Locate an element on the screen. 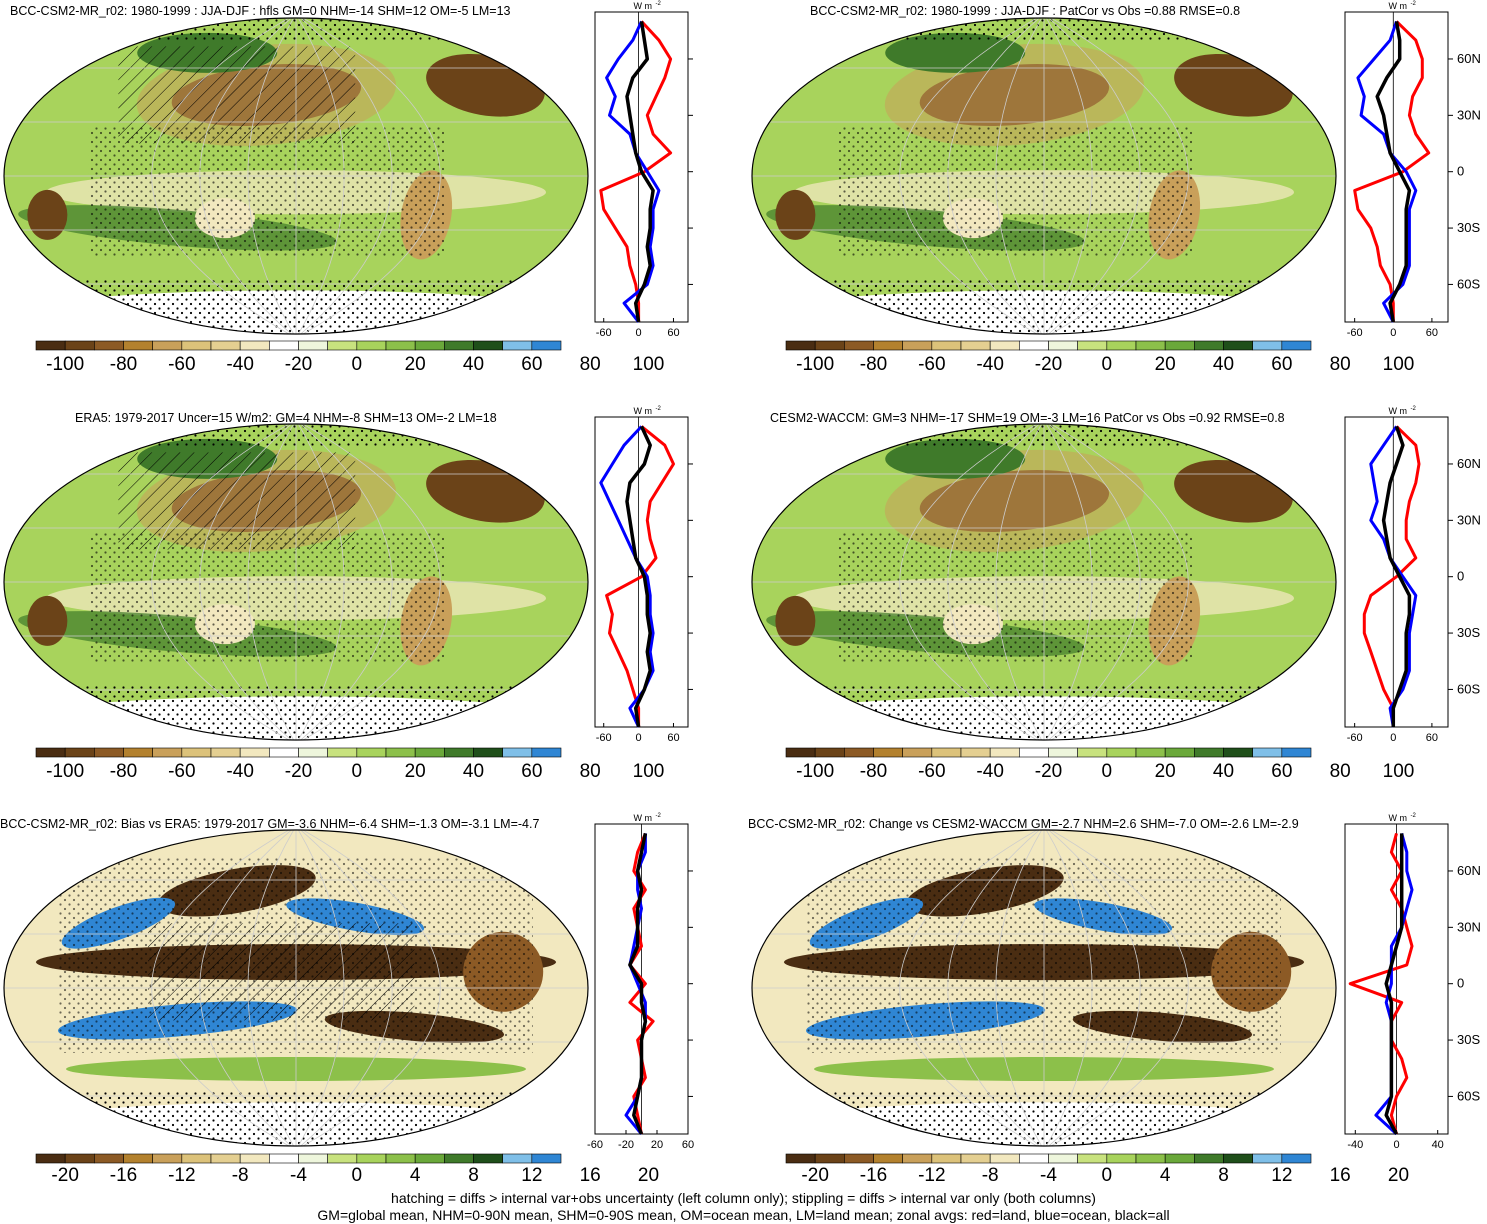  zonal-frame is located at coordinates (1396, 167).